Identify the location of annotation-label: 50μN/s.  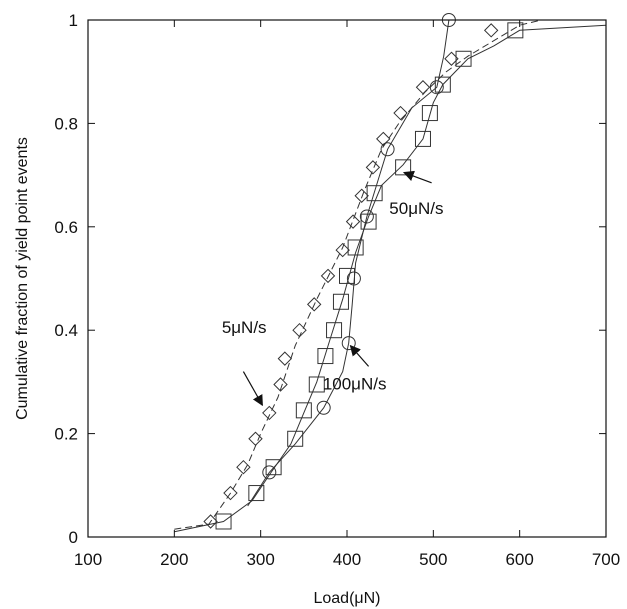
(416, 208).